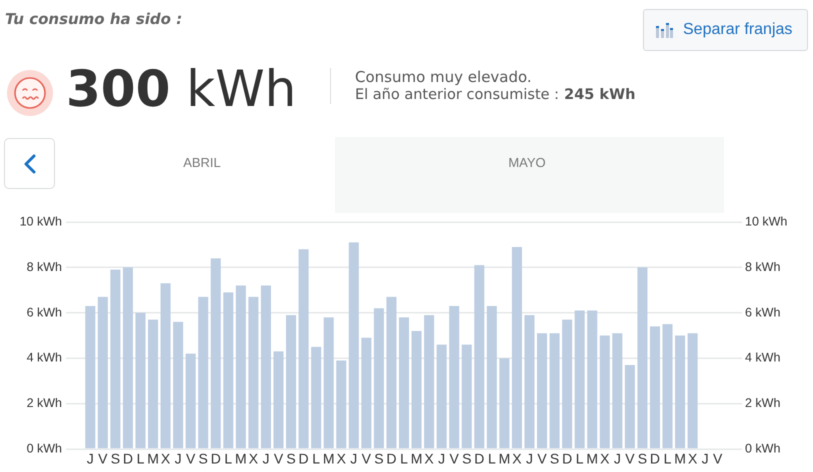 This screenshot has width=813, height=472. What do you see at coordinates (762, 357) in the screenshot?
I see `y2-tick-label: 4 kWh` at bounding box center [762, 357].